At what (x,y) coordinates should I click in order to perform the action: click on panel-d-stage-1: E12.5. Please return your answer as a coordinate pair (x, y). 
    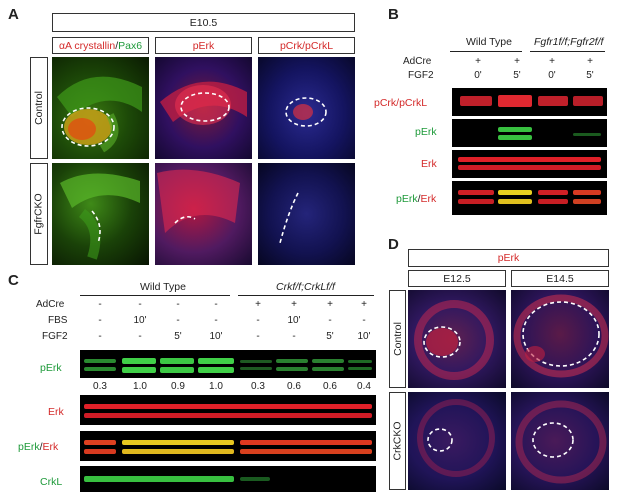
    Looking at the image, I should click on (457, 278).